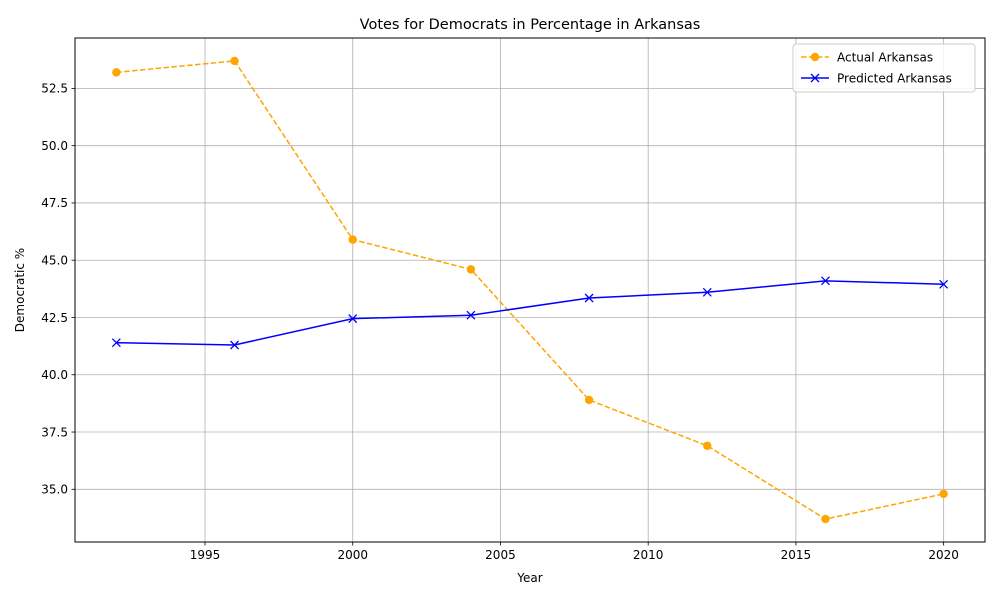 The width and height of the screenshot is (1000, 600). What do you see at coordinates (574, 552) in the screenshot?
I see `x-axis: 1995 2000 2005 2010 2015 2020` at bounding box center [574, 552].